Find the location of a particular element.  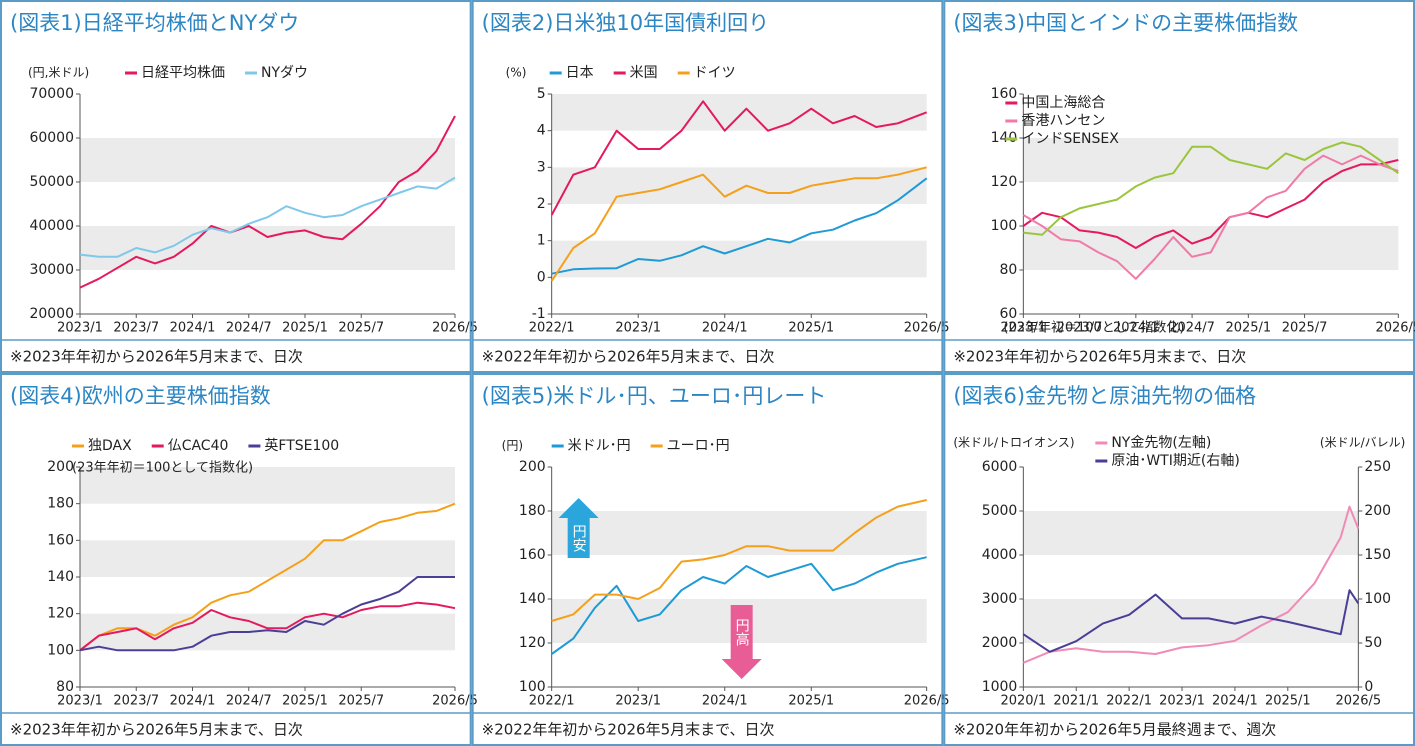

y-tick-label: 3 is located at coordinates (541, 167).